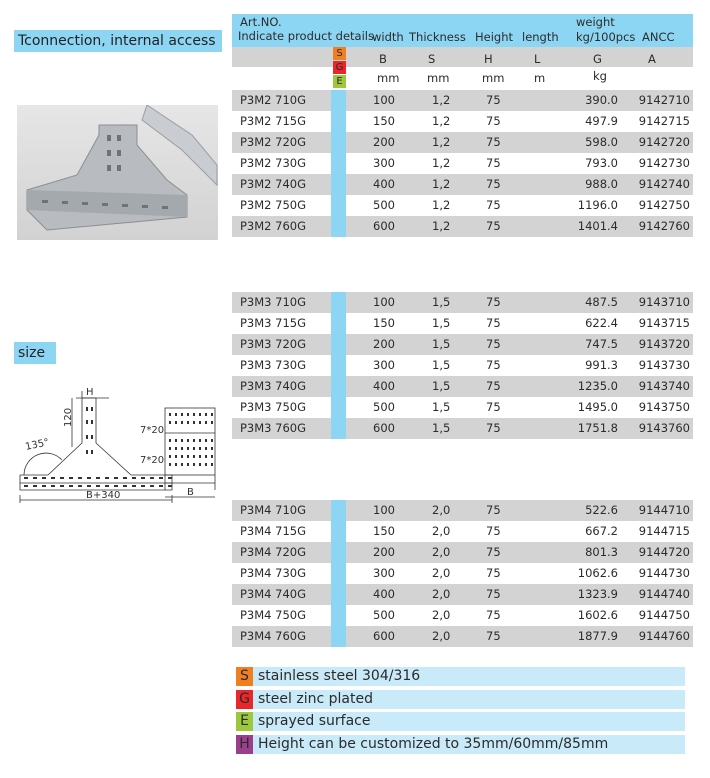  I want to click on col-width: width, so click(388, 37).